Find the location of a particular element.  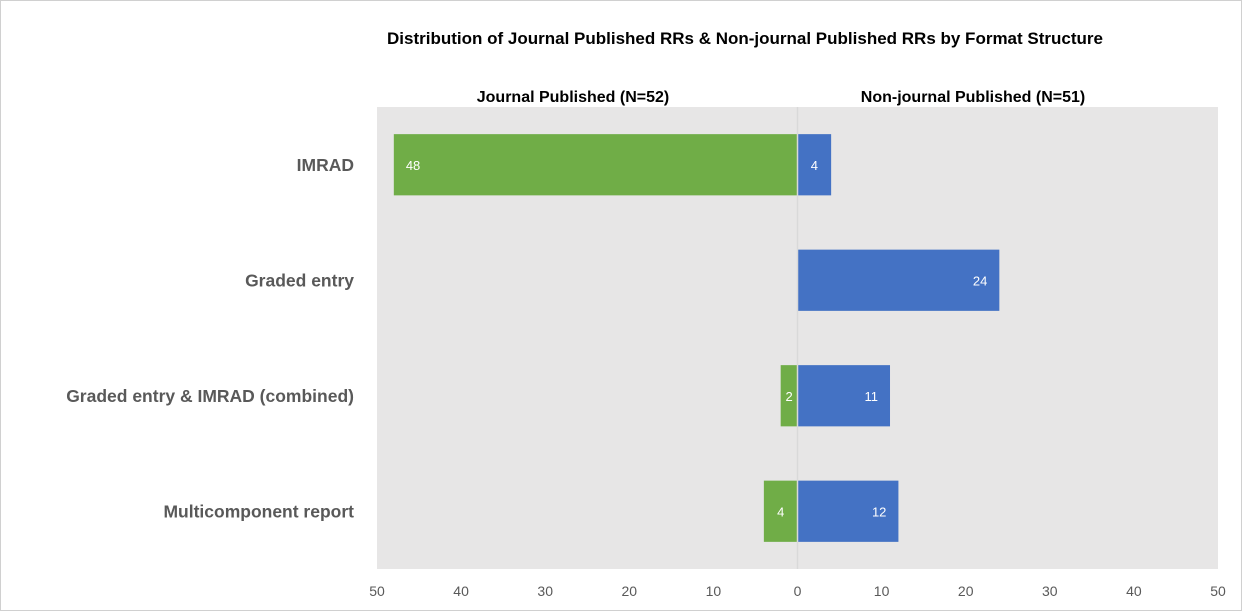

data-label: 12 is located at coordinates (879, 511).